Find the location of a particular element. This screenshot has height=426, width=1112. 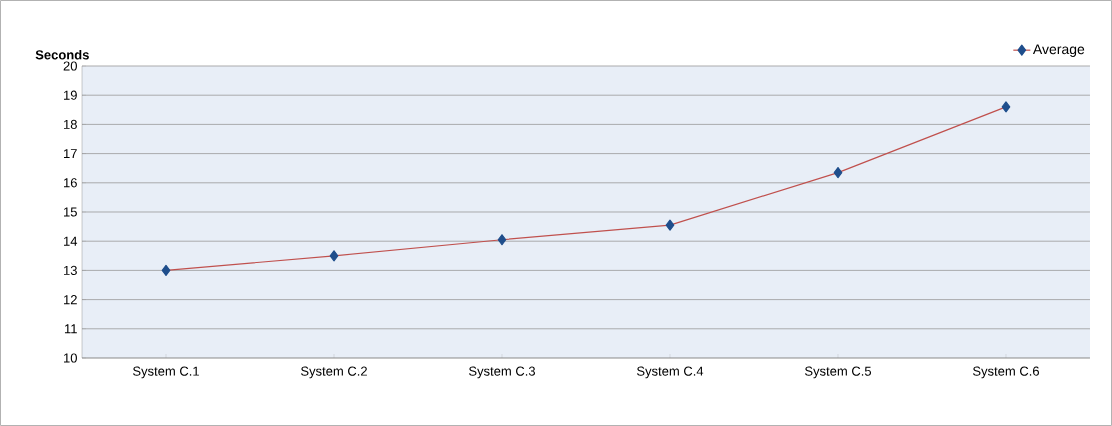

y-tick-label: 19 is located at coordinates (70, 95).